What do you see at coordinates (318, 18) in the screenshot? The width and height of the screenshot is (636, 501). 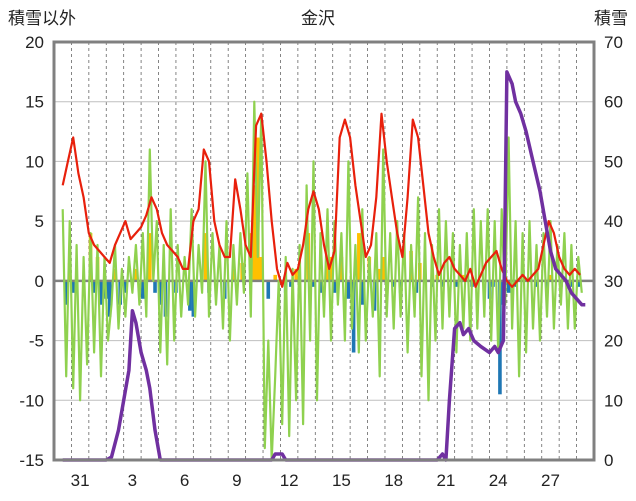 I see `chart-title: 金沢` at bounding box center [318, 18].